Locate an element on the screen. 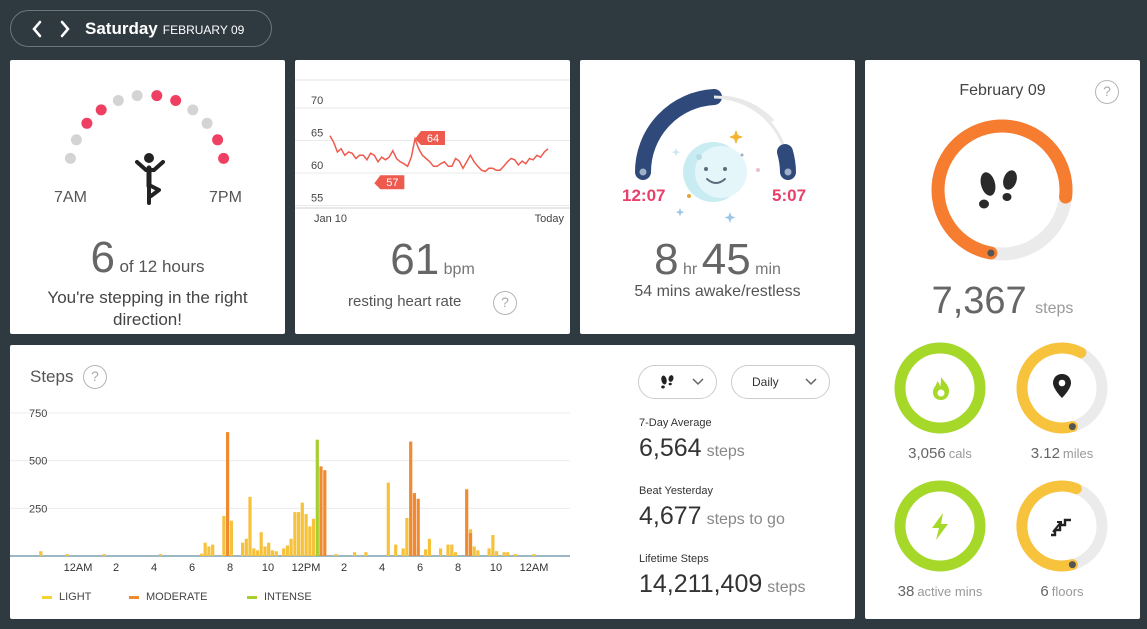 The image size is (1147, 629). heart-rate-unit: bpm is located at coordinates (459, 269).